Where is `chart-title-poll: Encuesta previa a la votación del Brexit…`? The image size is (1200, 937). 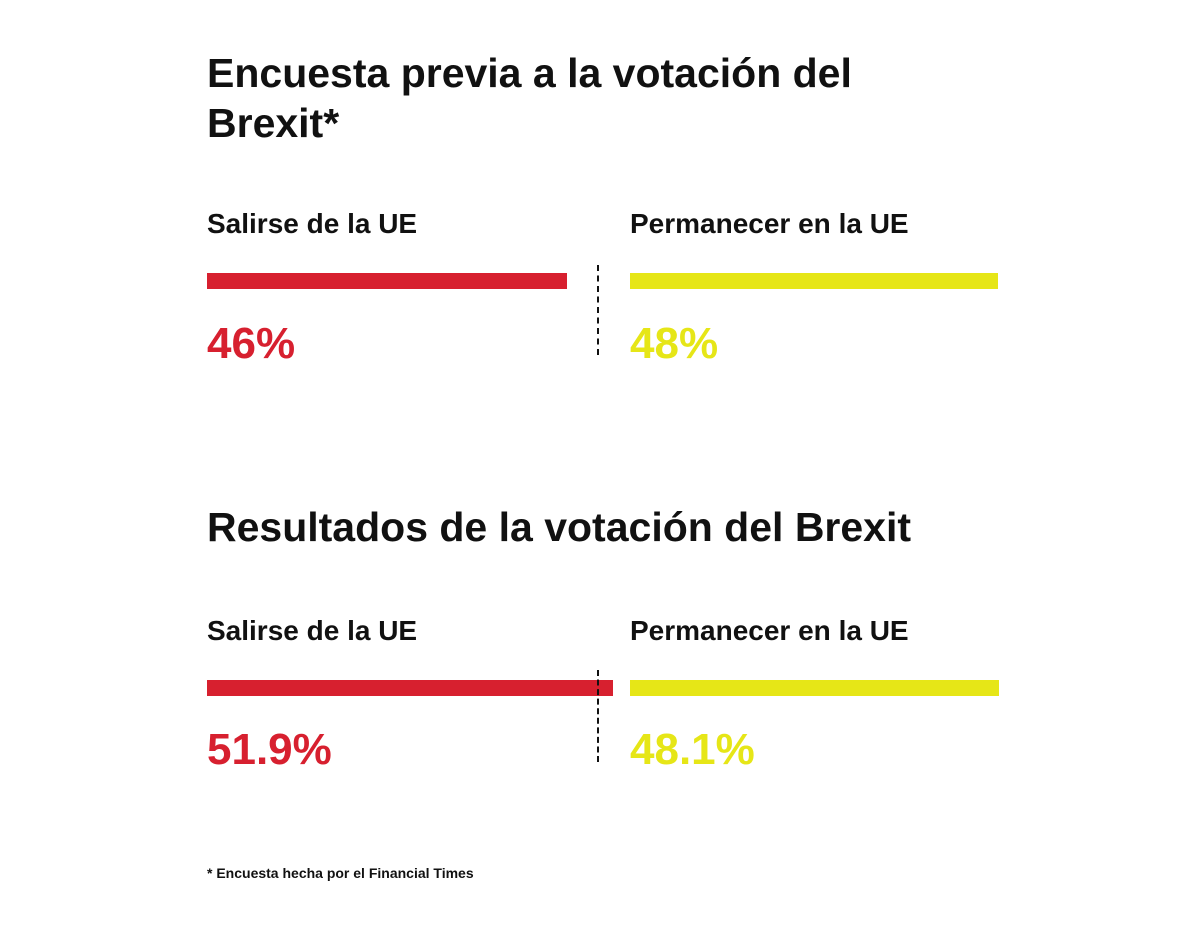
chart-title-poll: Encuesta previa a la votación del Brexit… is located at coordinates (529, 98).